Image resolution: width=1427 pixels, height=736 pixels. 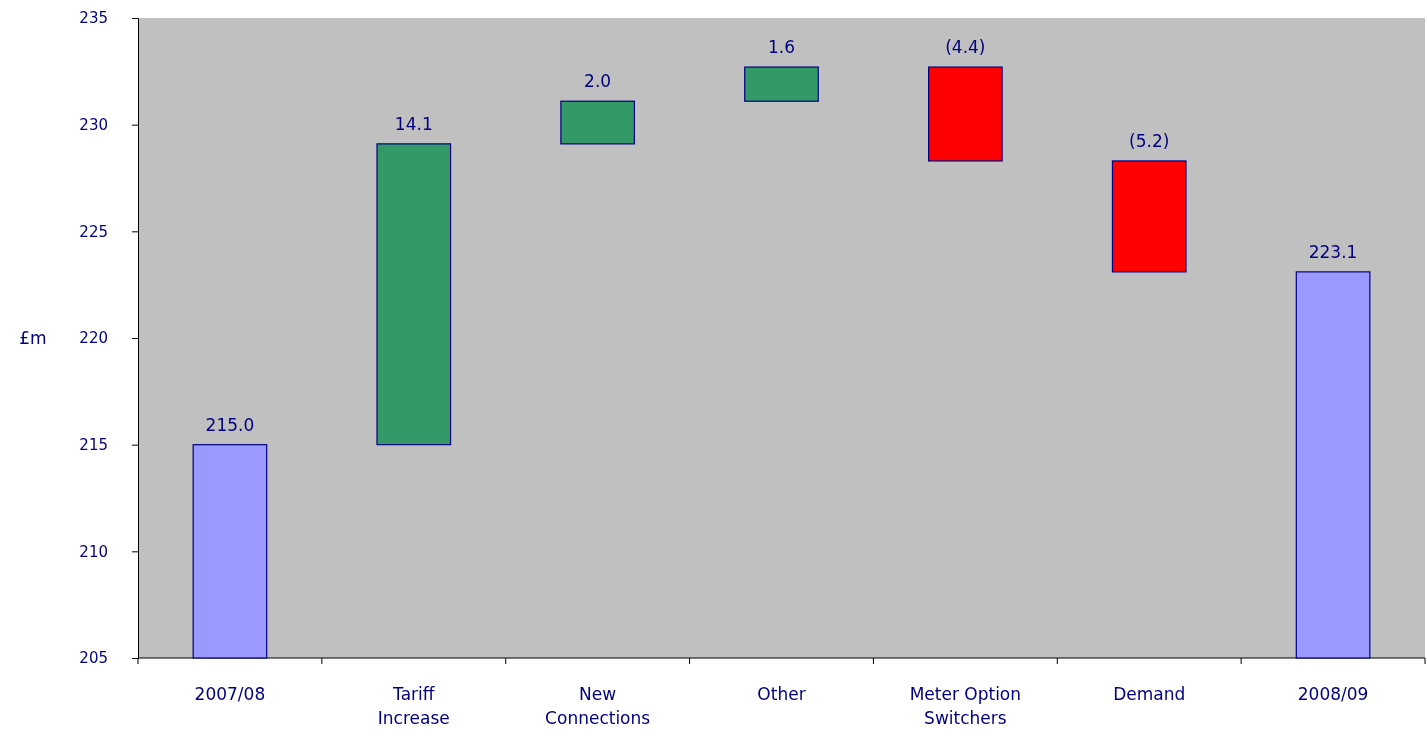 What do you see at coordinates (230, 424) in the screenshot?
I see `data-label: 215.0` at bounding box center [230, 424].